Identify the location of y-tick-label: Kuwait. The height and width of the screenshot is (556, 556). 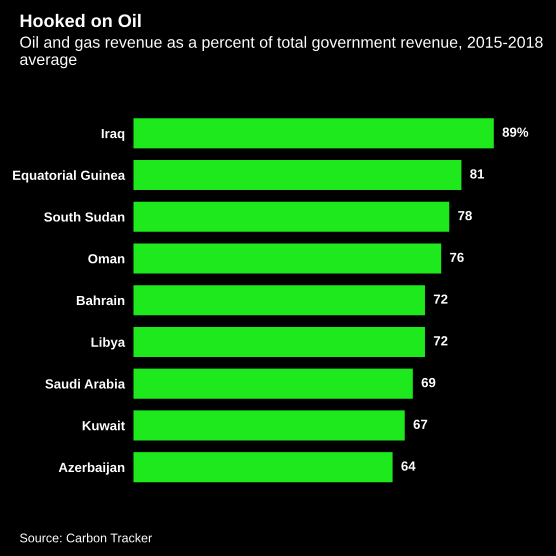
(103, 425).